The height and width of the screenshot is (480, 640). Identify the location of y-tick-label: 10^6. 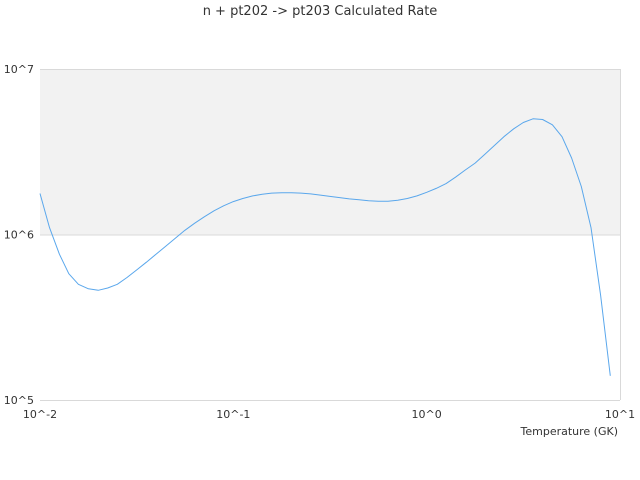
(19, 235).